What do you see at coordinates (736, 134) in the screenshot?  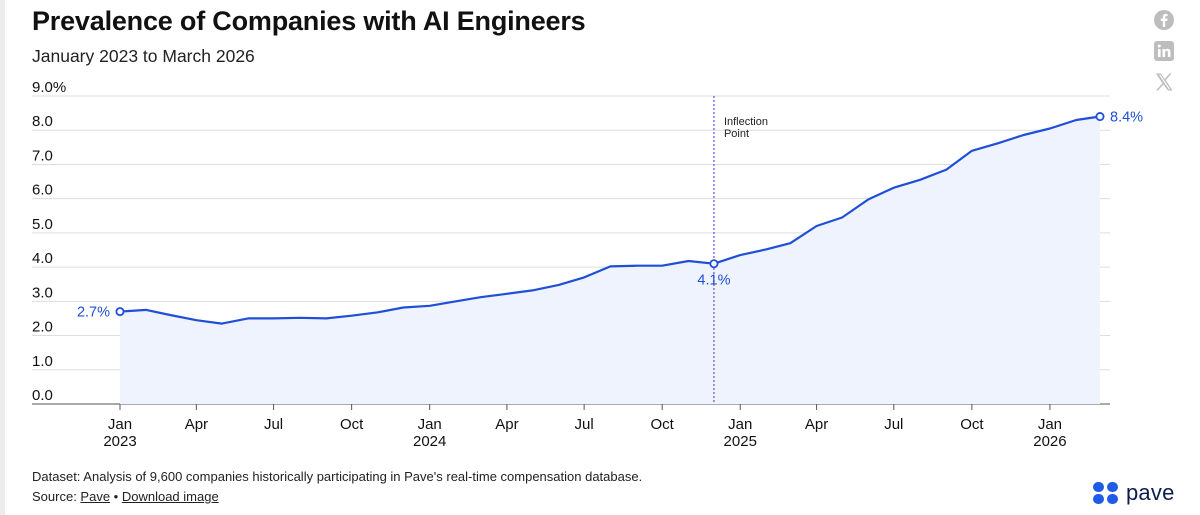 I see `inflection-label: Point` at bounding box center [736, 134].